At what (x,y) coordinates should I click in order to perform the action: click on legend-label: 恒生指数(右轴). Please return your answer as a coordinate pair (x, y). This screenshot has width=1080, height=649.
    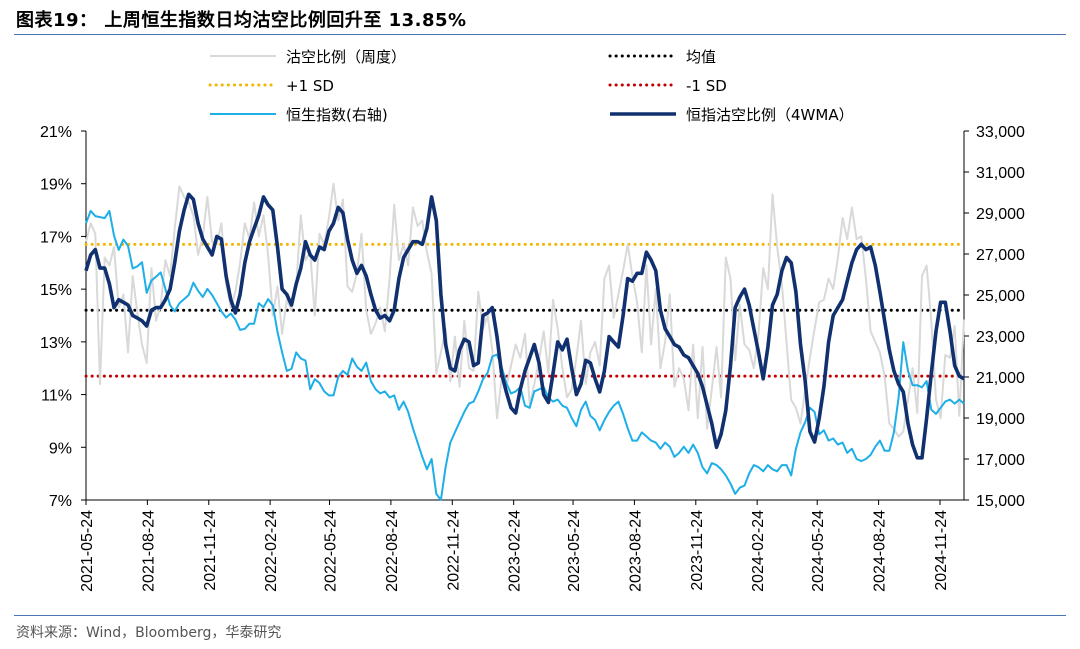
    Looking at the image, I should click on (337, 115).